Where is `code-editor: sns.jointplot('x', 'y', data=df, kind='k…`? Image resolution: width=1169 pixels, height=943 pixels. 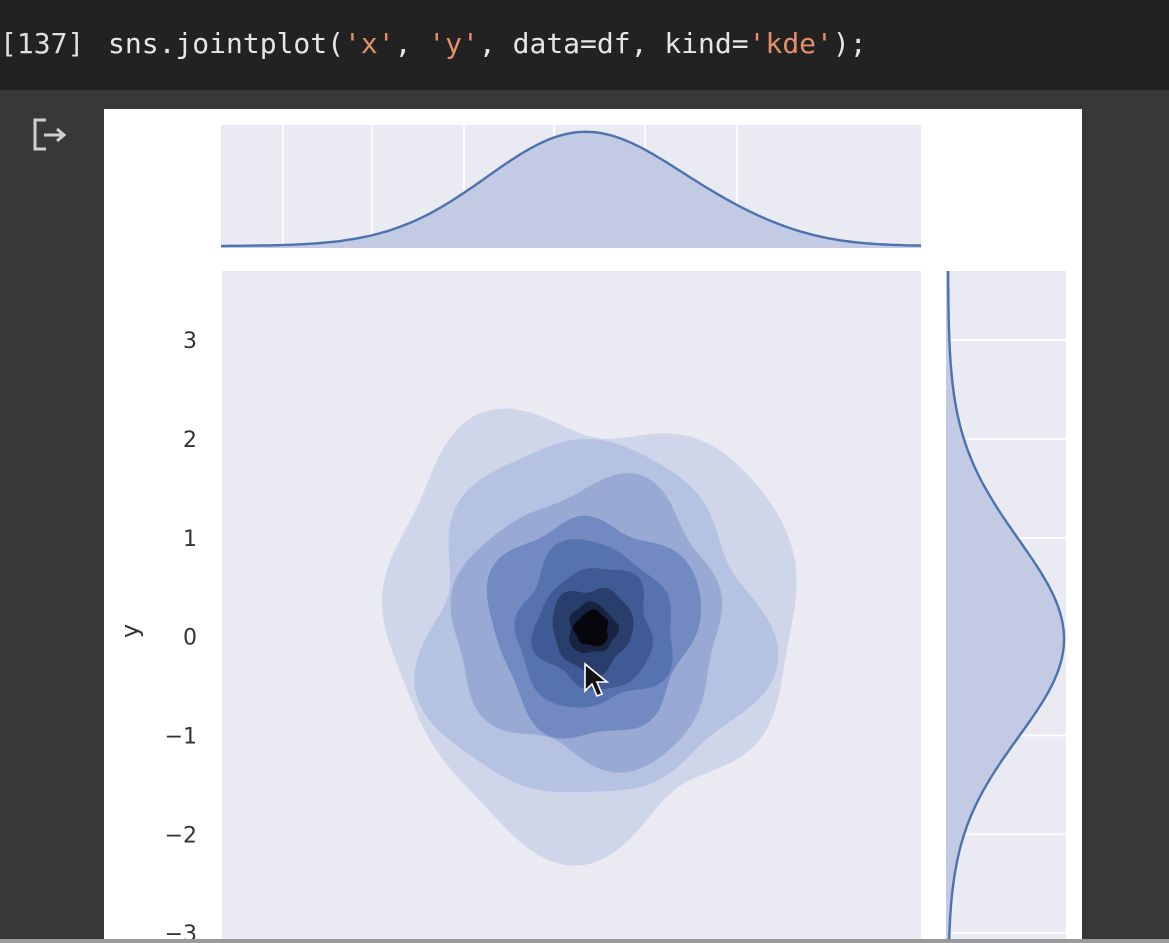
code-editor: sns.jointplot('x', 'y', data=df, kind='k… is located at coordinates (487, 44).